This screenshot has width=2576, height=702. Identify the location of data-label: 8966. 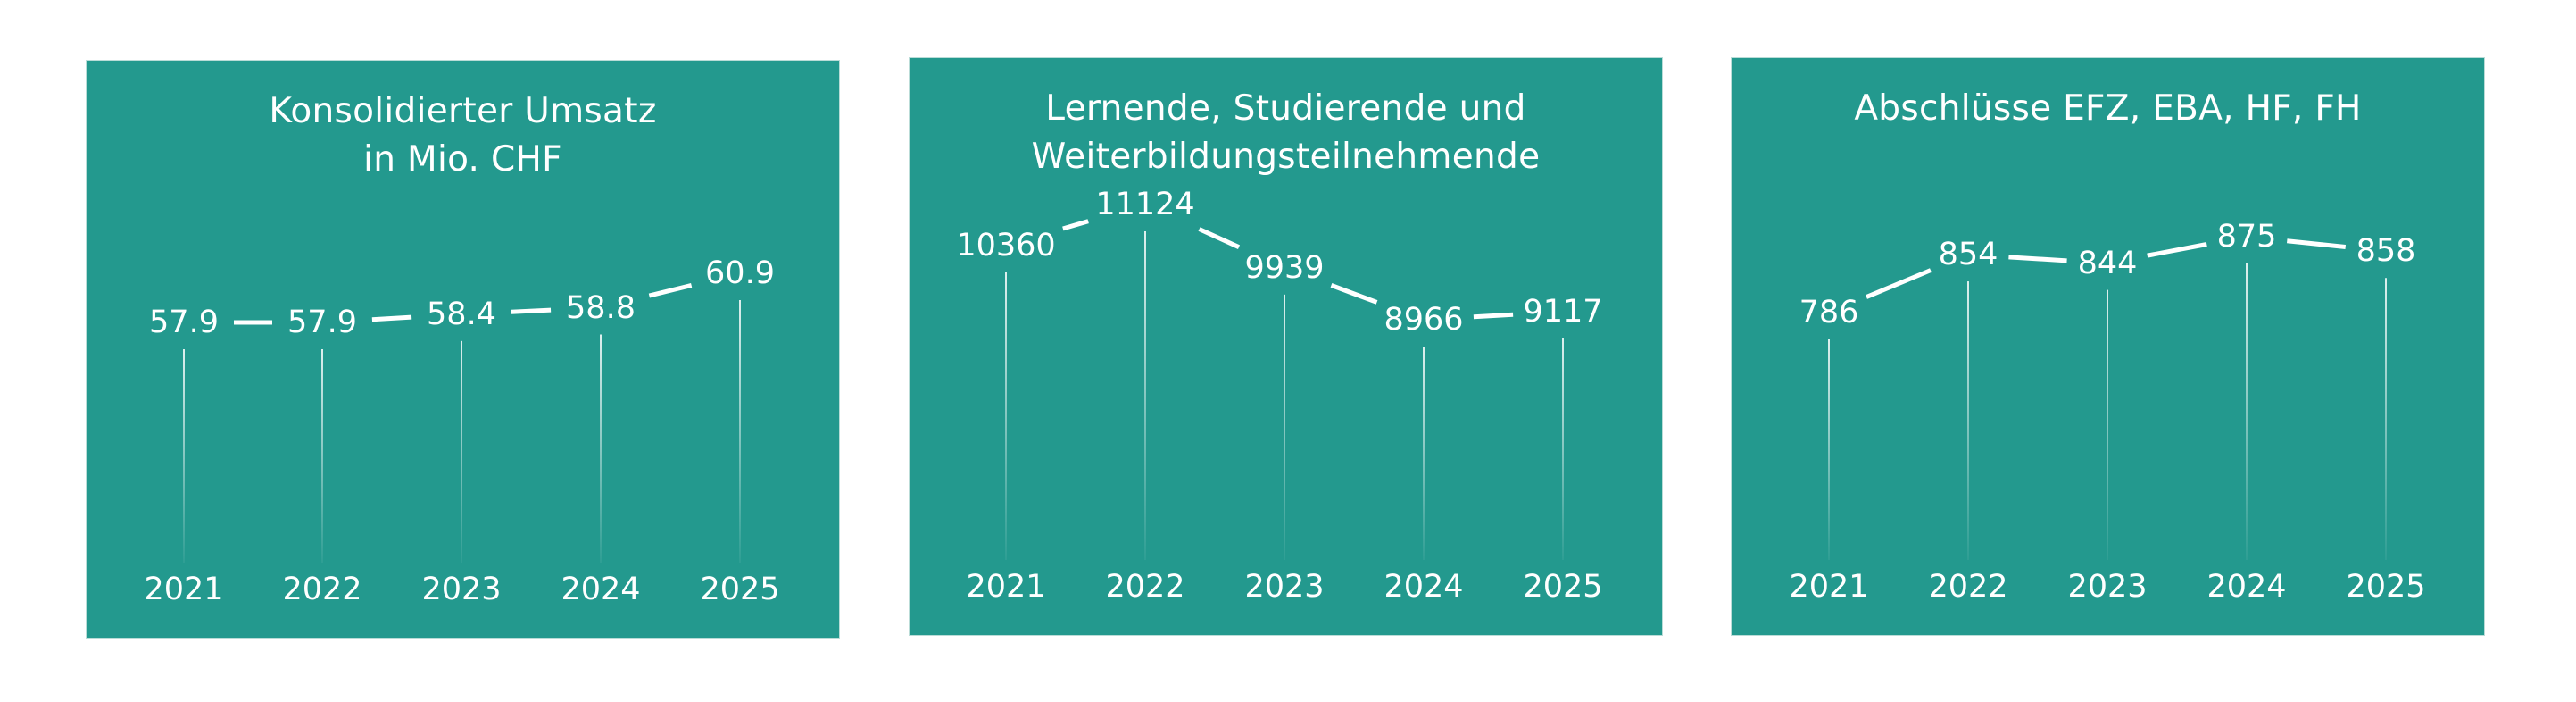
(1424, 320).